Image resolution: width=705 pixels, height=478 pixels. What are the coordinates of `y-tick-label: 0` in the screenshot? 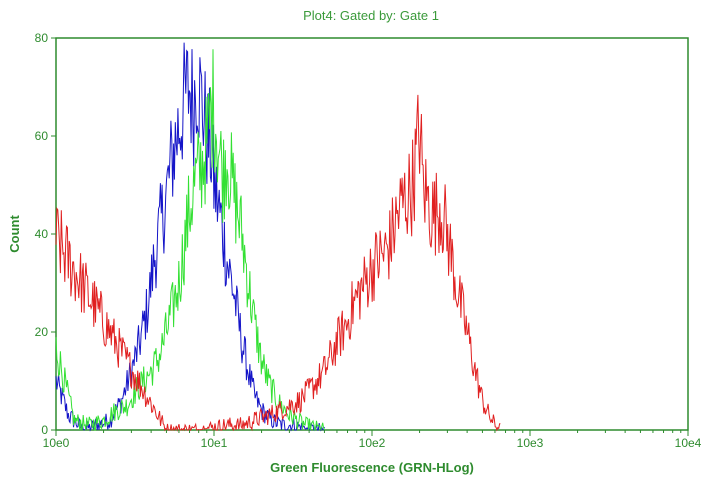 It's located at (44, 430).